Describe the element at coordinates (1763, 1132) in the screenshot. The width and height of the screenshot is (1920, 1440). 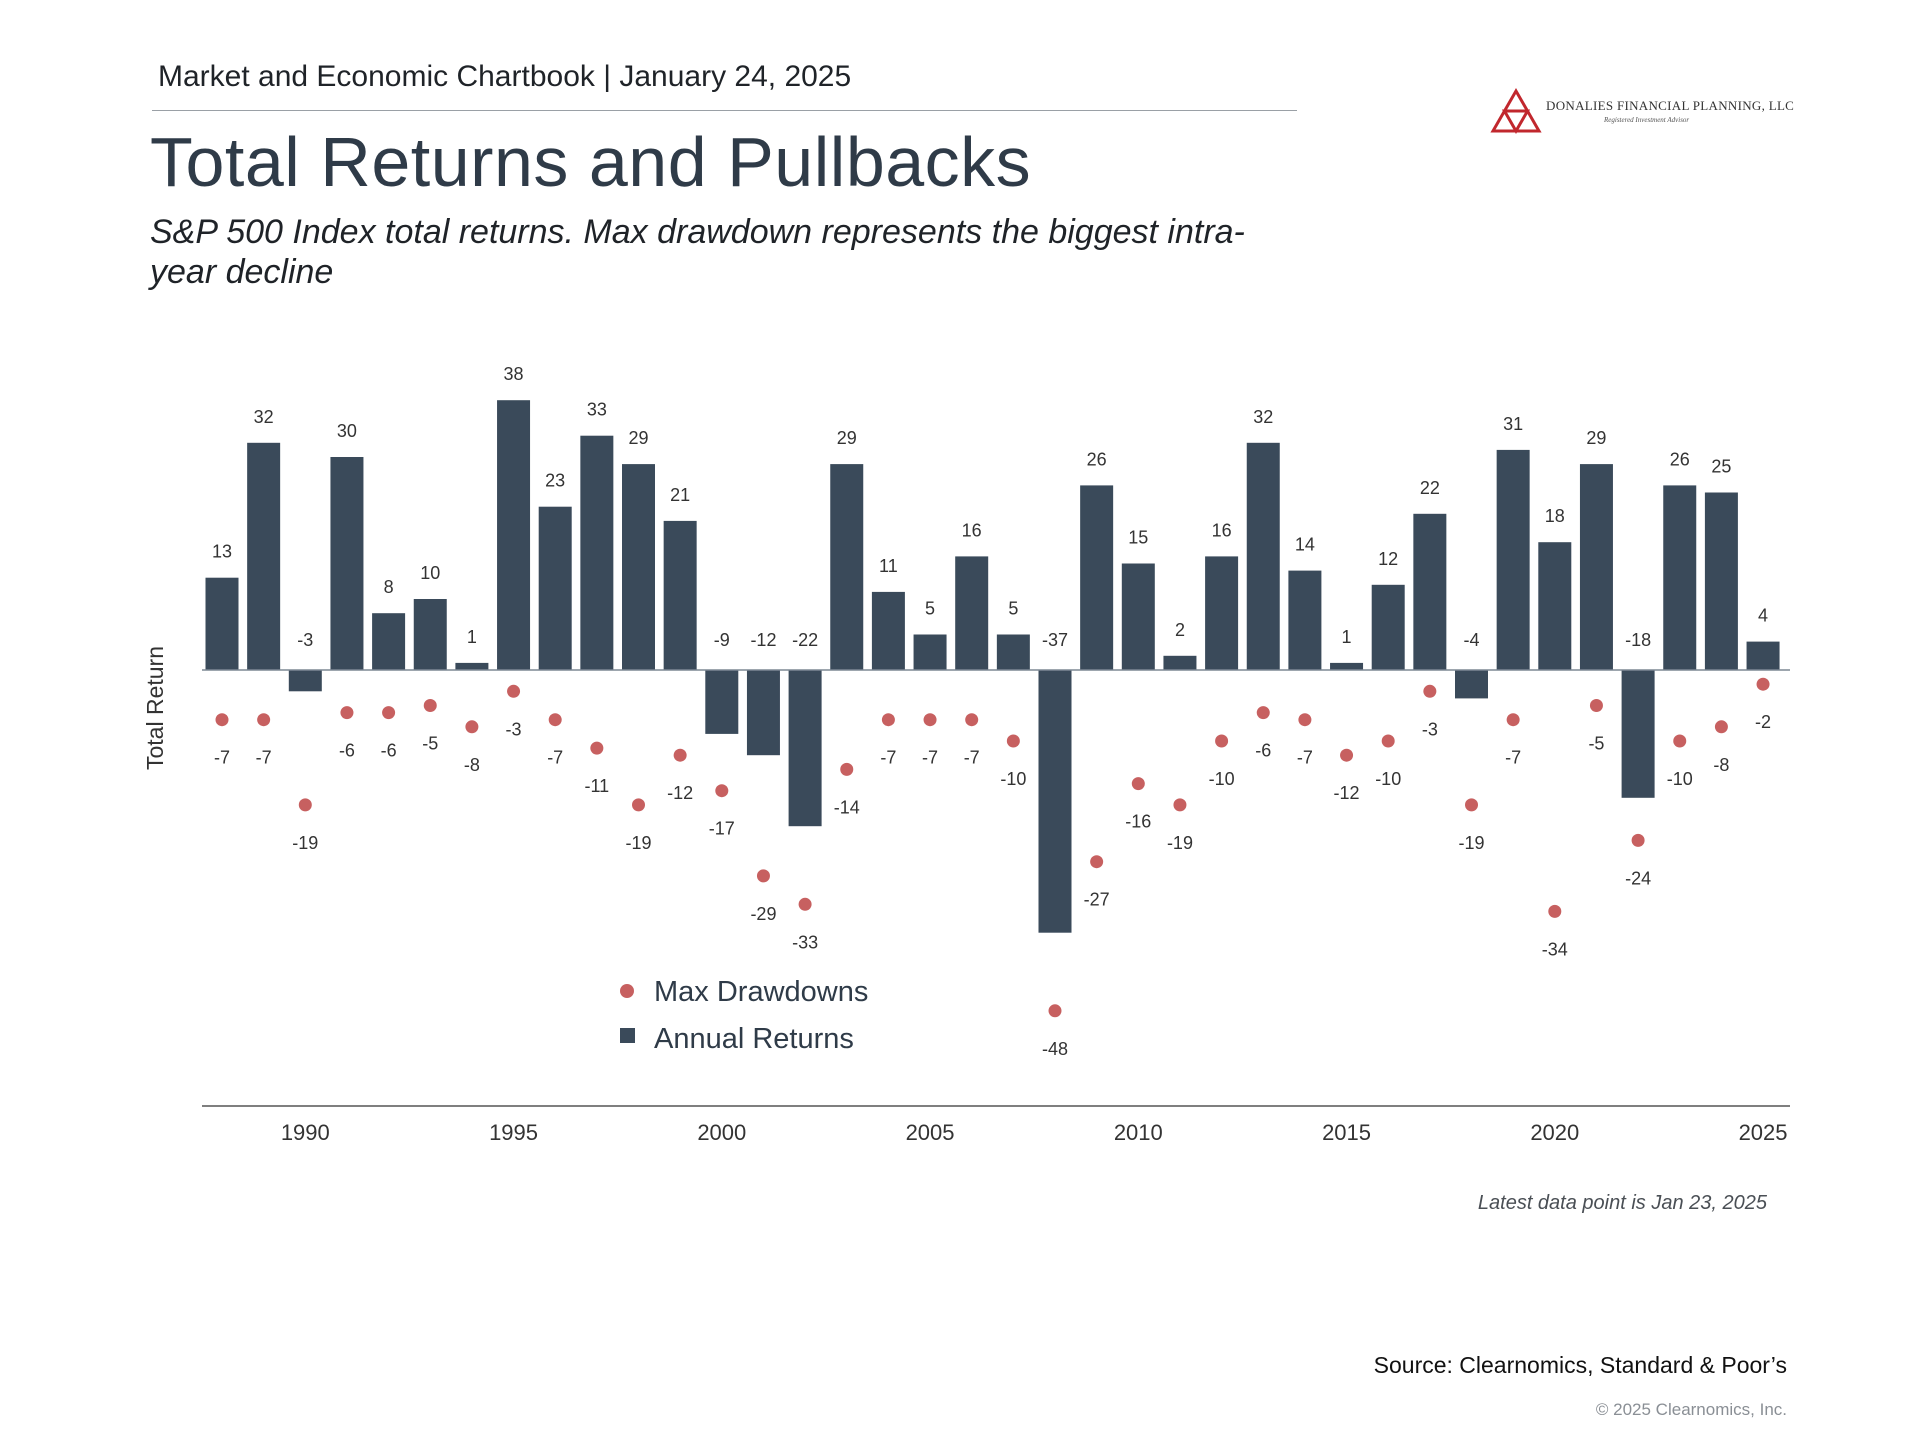
I see `x-tick-label: 2025` at that location.